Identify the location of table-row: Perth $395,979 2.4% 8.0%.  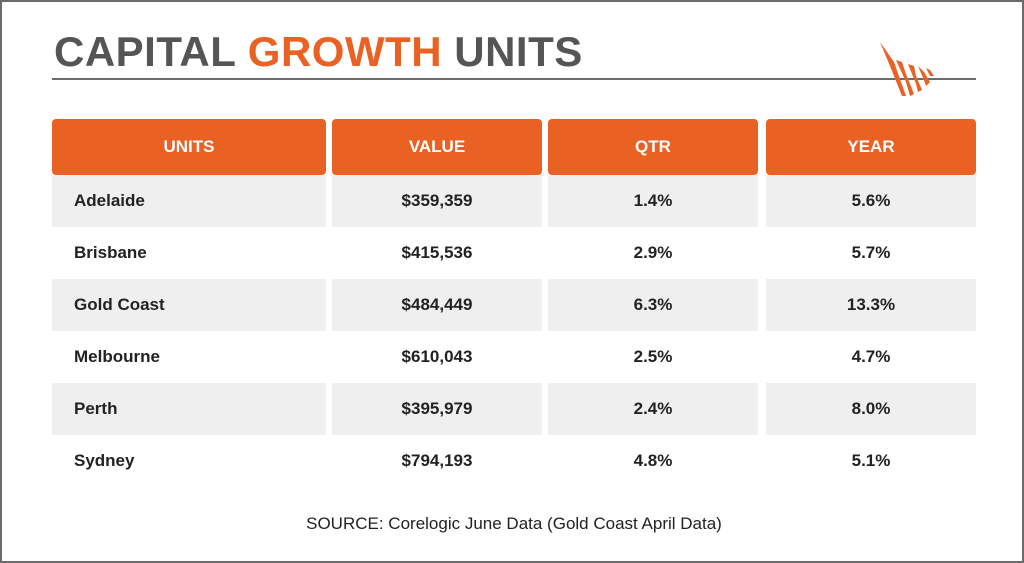
(514, 409).